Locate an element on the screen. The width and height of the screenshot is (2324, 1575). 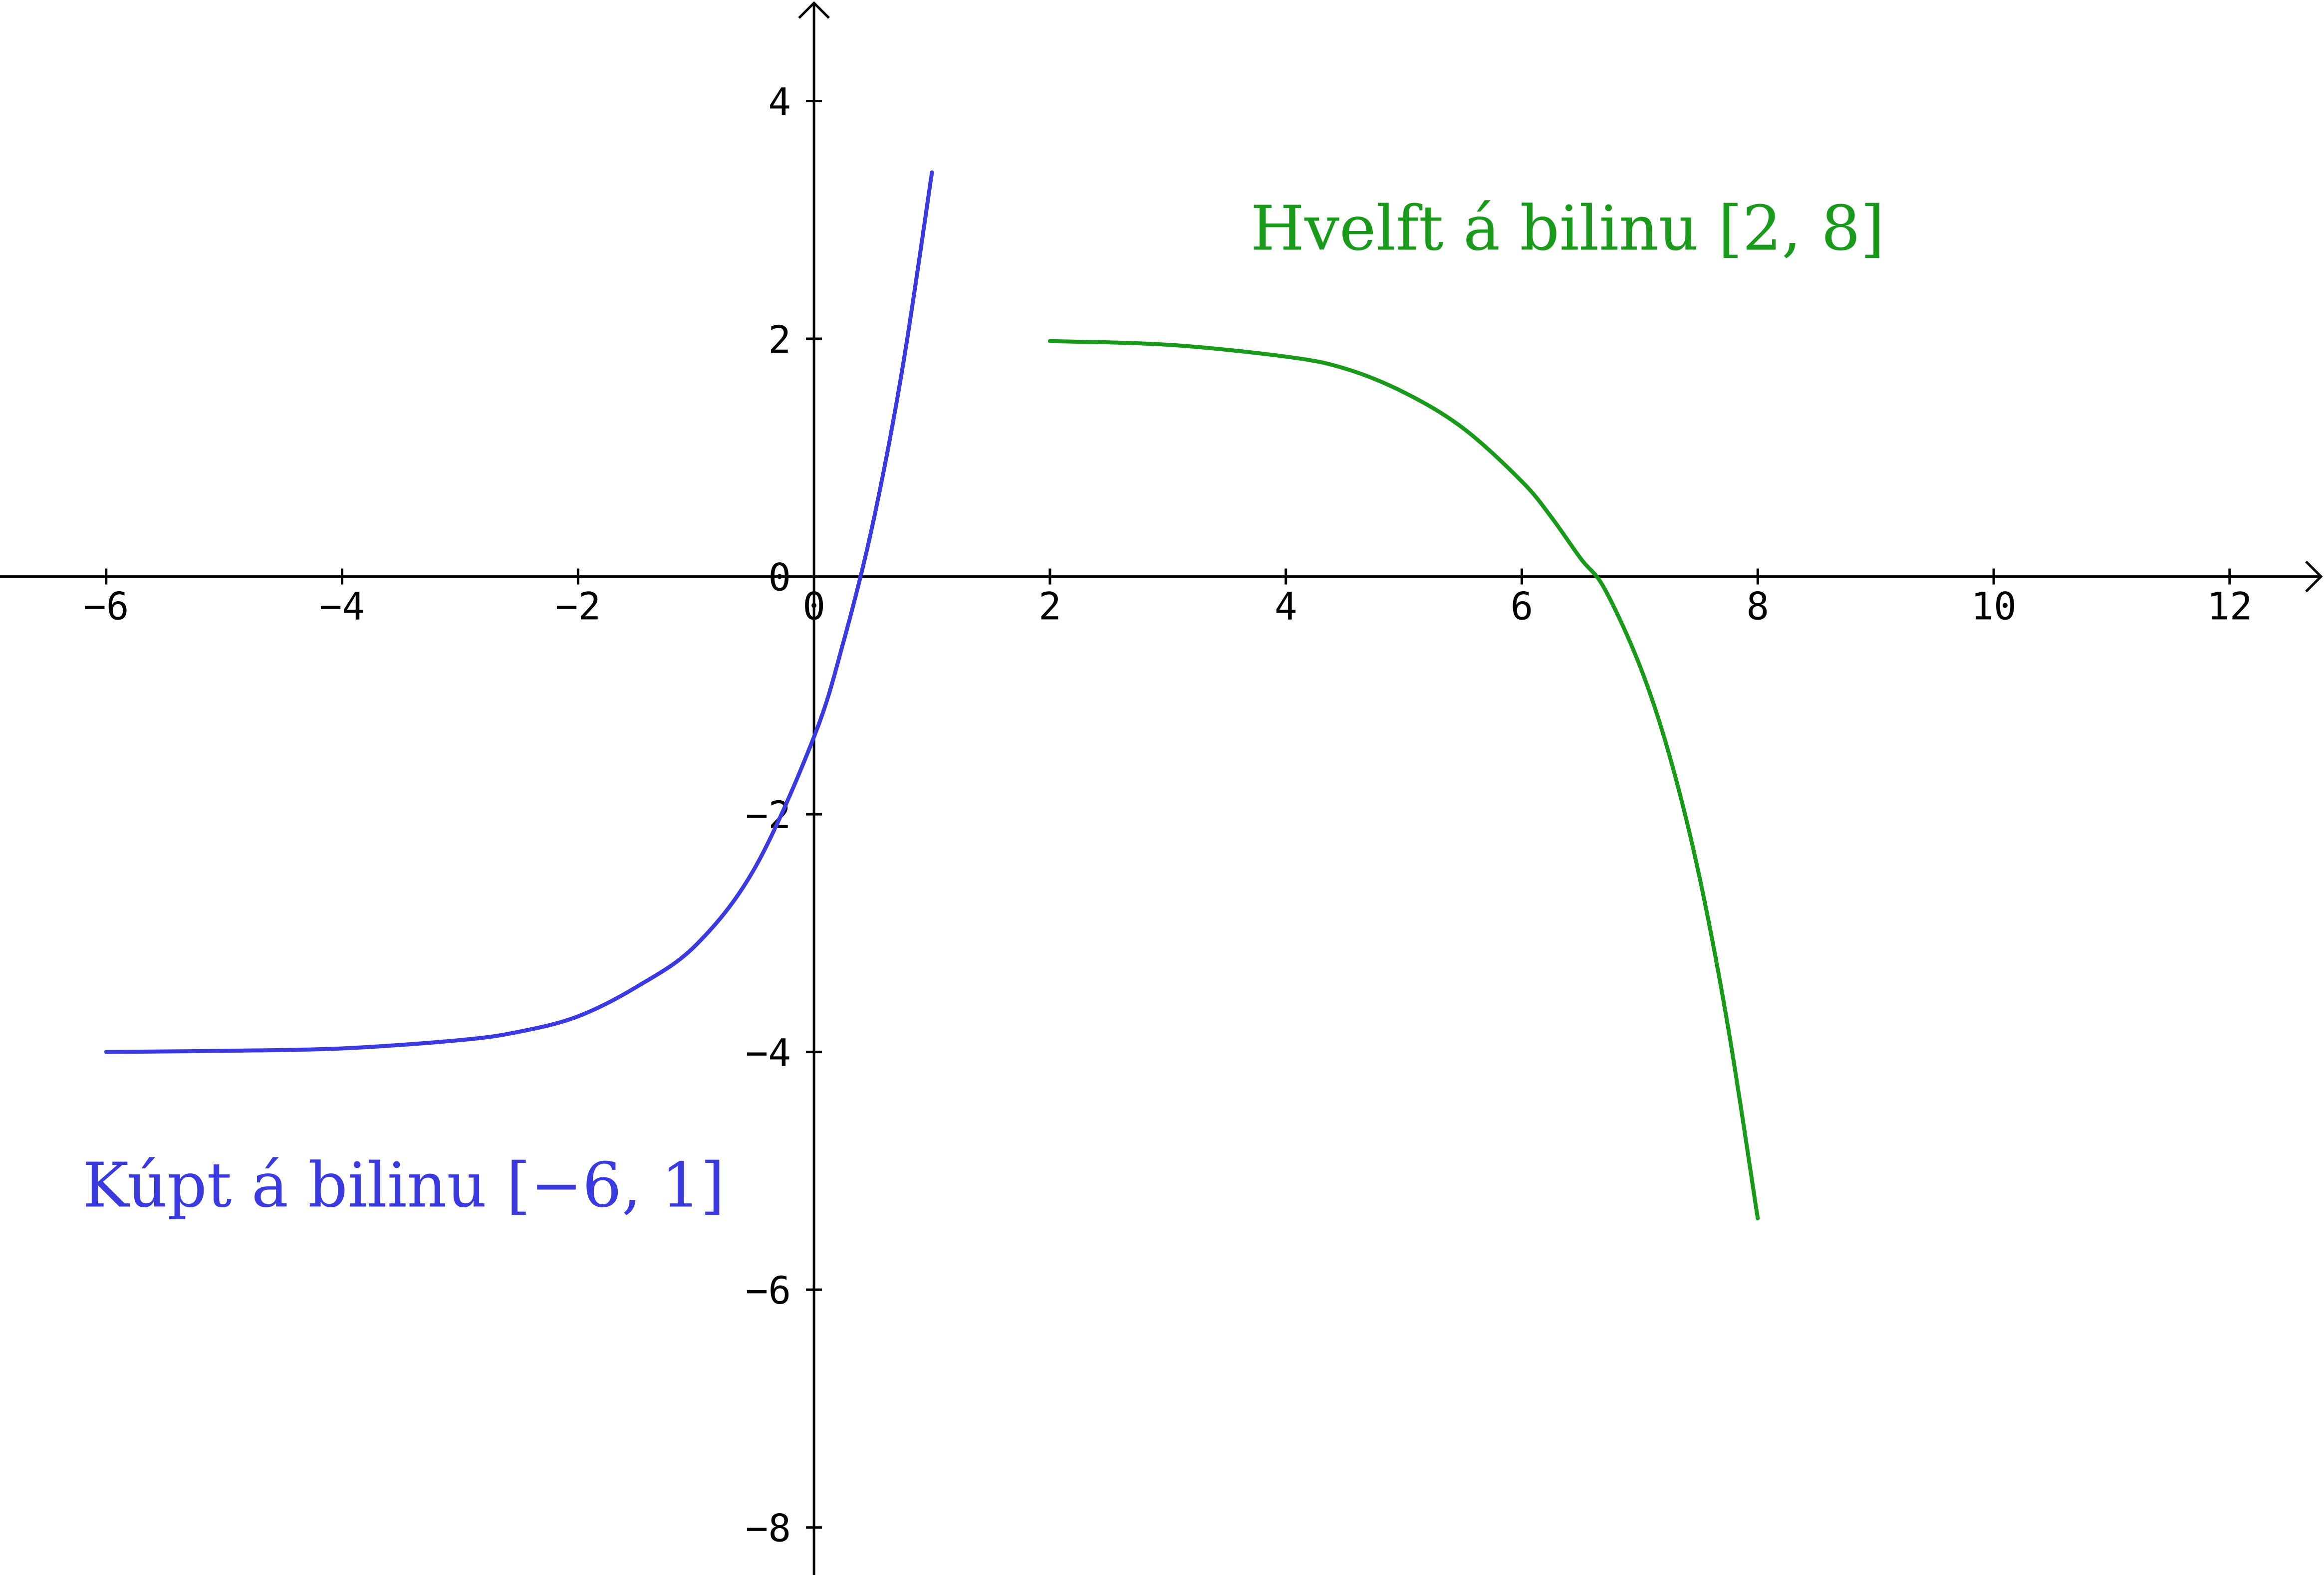
y-tick-label: 4 is located at coordinates (779, 102).